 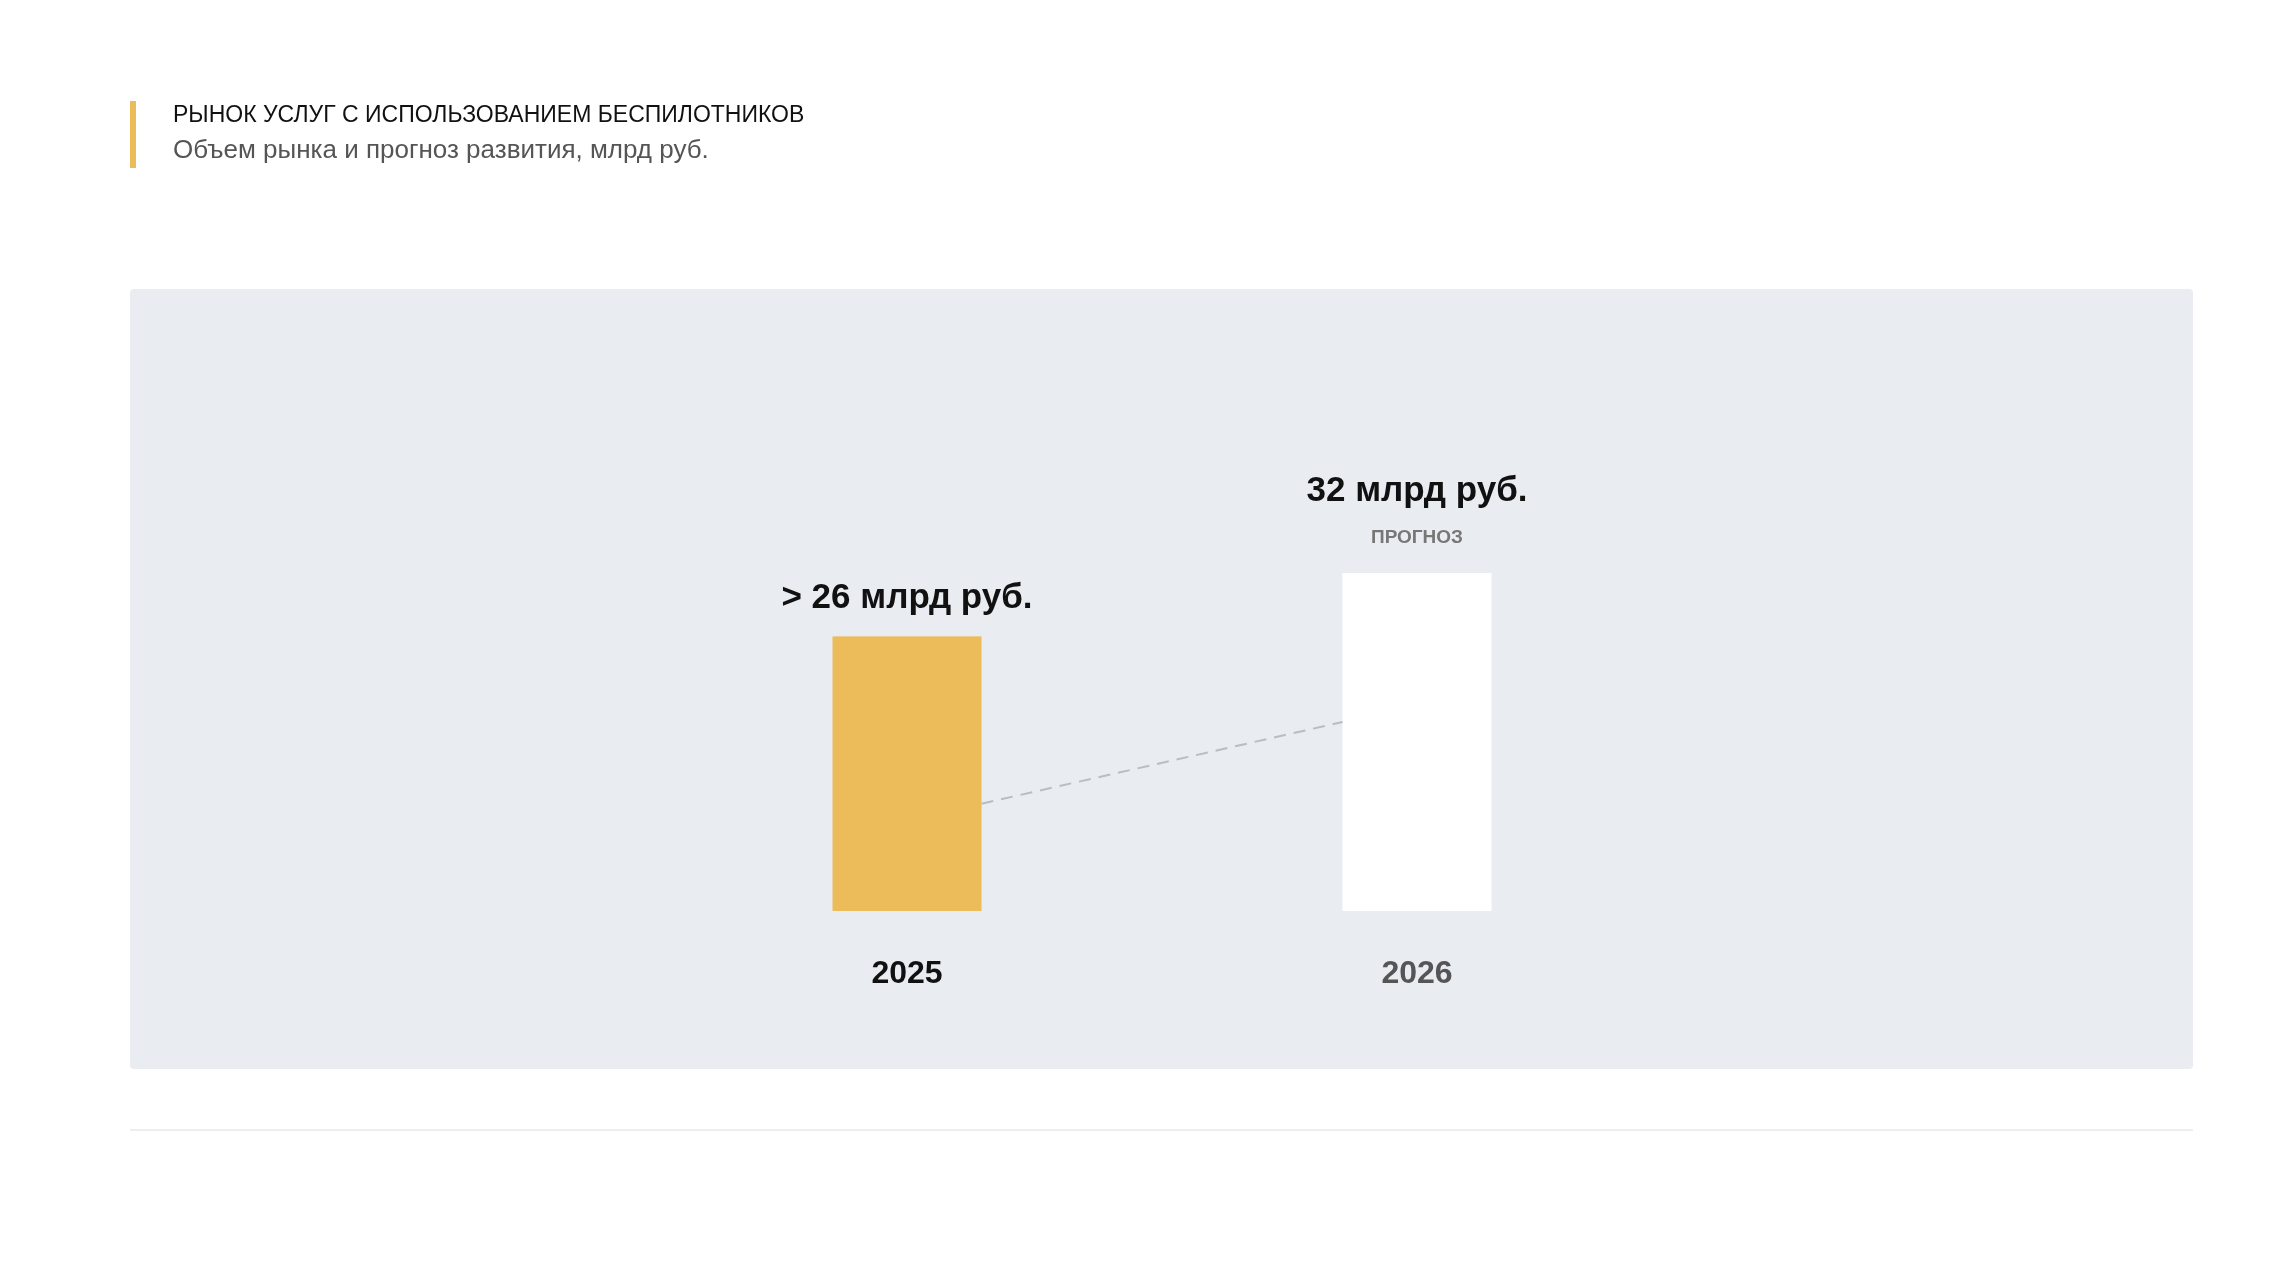 What do you see at coordinates (1417, 972) in the screenshot?
I see `x-tick-label: 2026` at bounding box center [1417, 972].